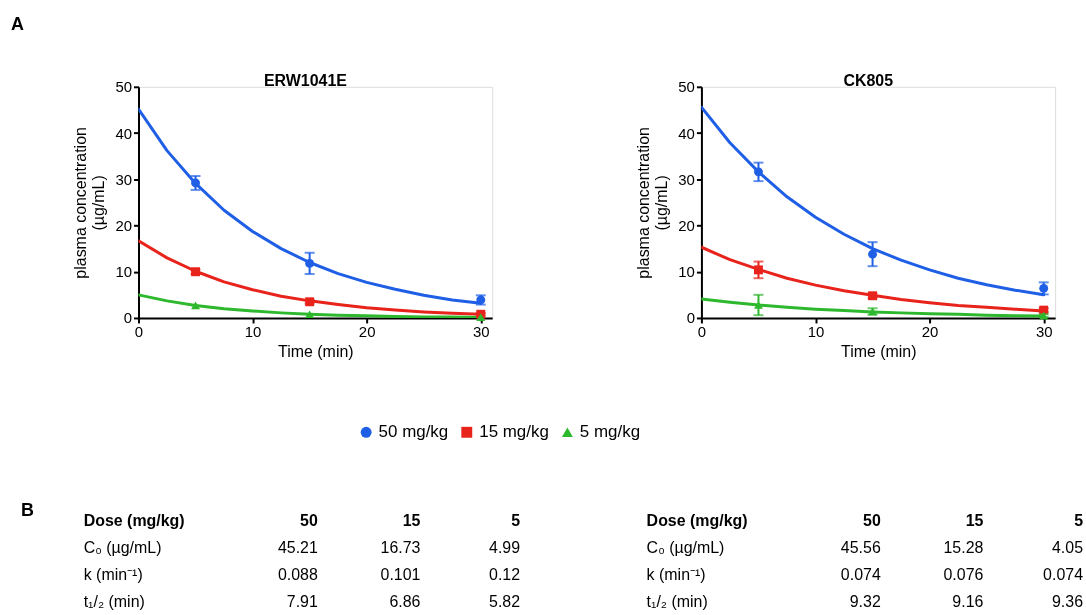  I want to click on text: A, so click(17, 24).